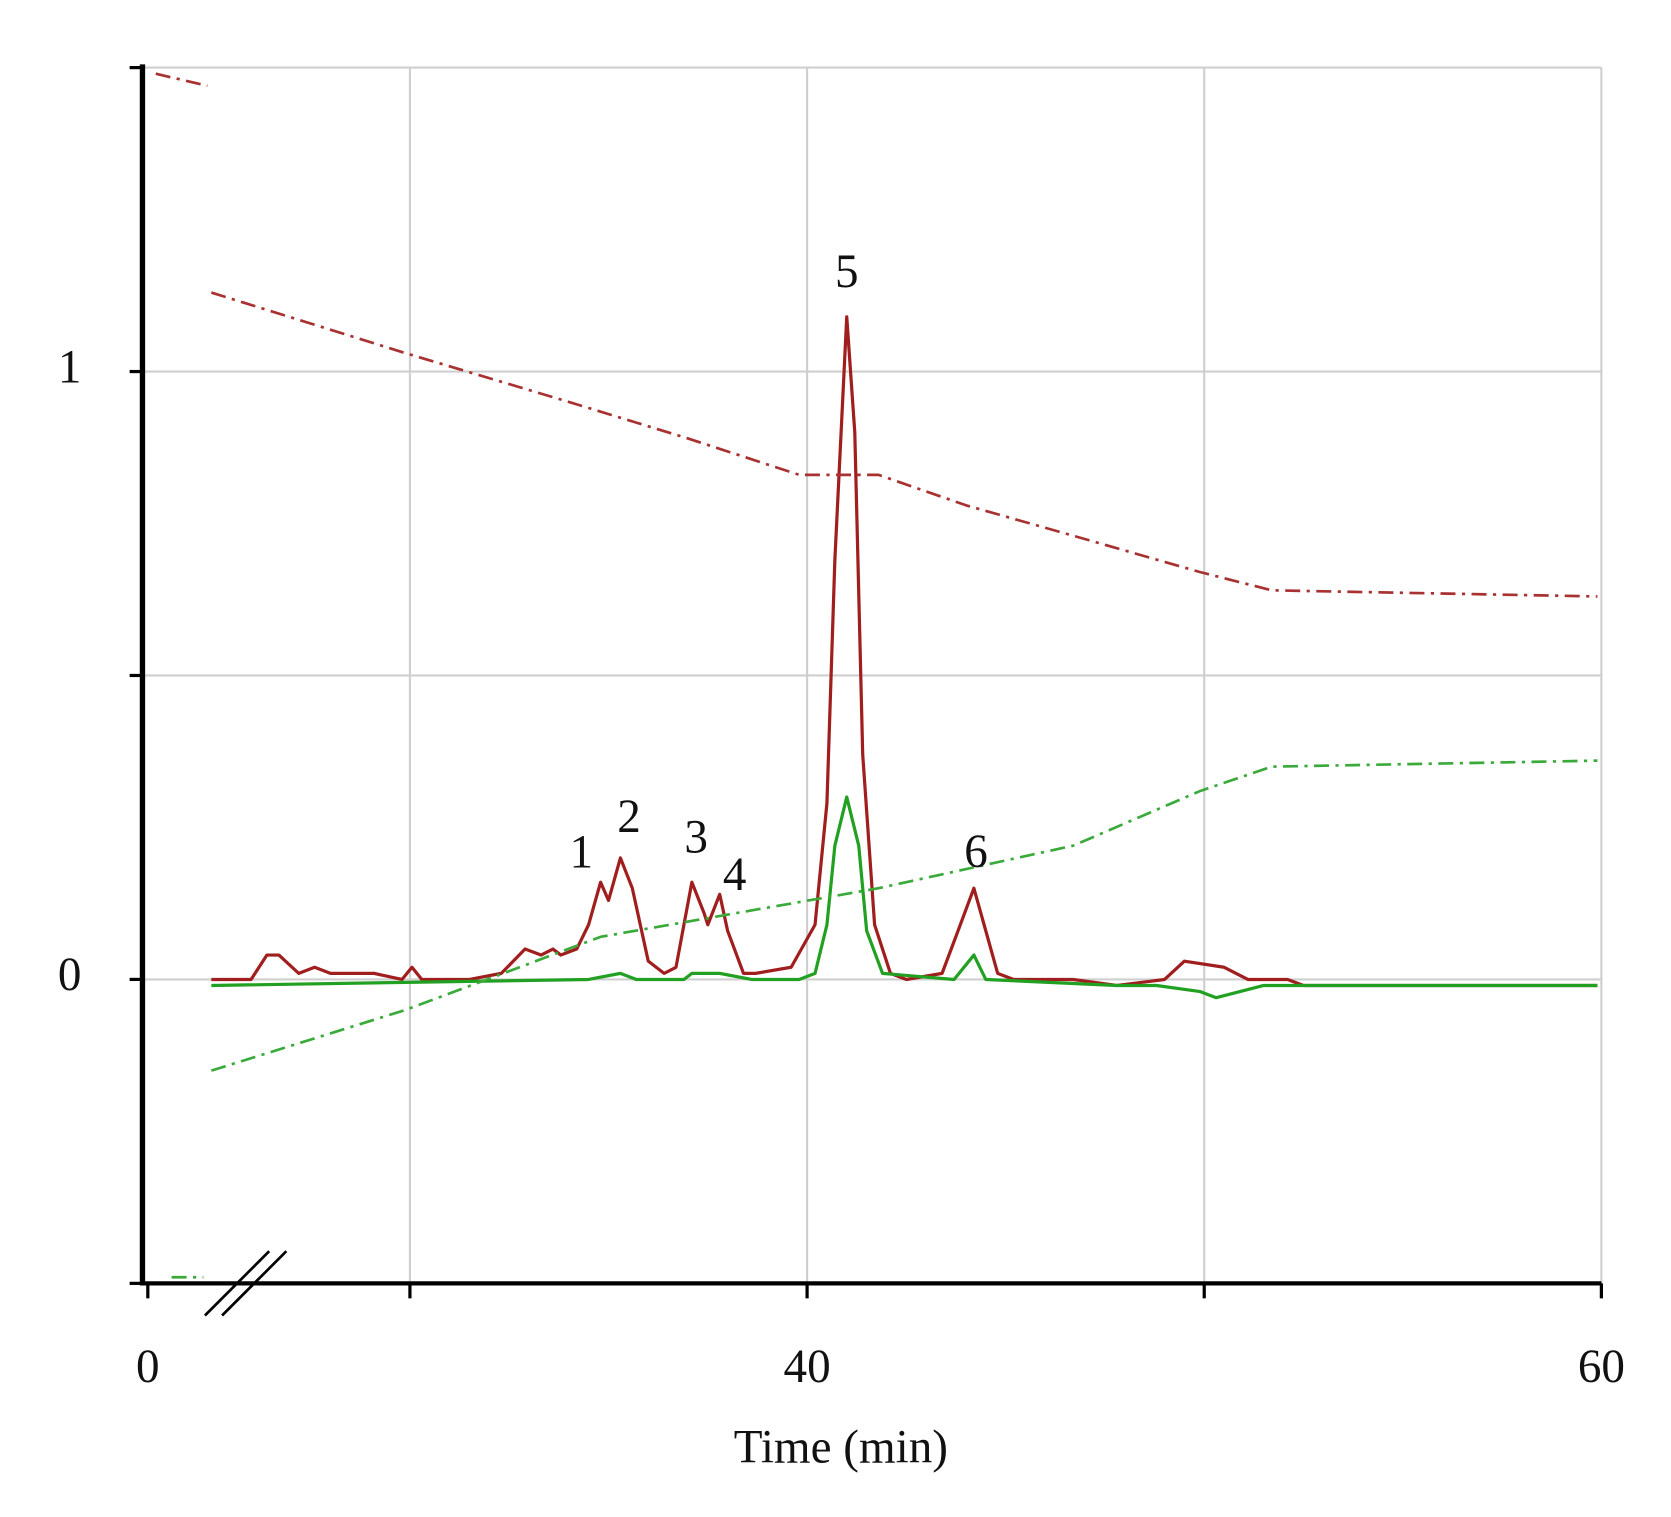 Image resolution: width=1671 pixels, height=1517 pixels. Describe the element at coordinates (70, 367) in the screenshot. I see `y-tick-label: 1` at that location.